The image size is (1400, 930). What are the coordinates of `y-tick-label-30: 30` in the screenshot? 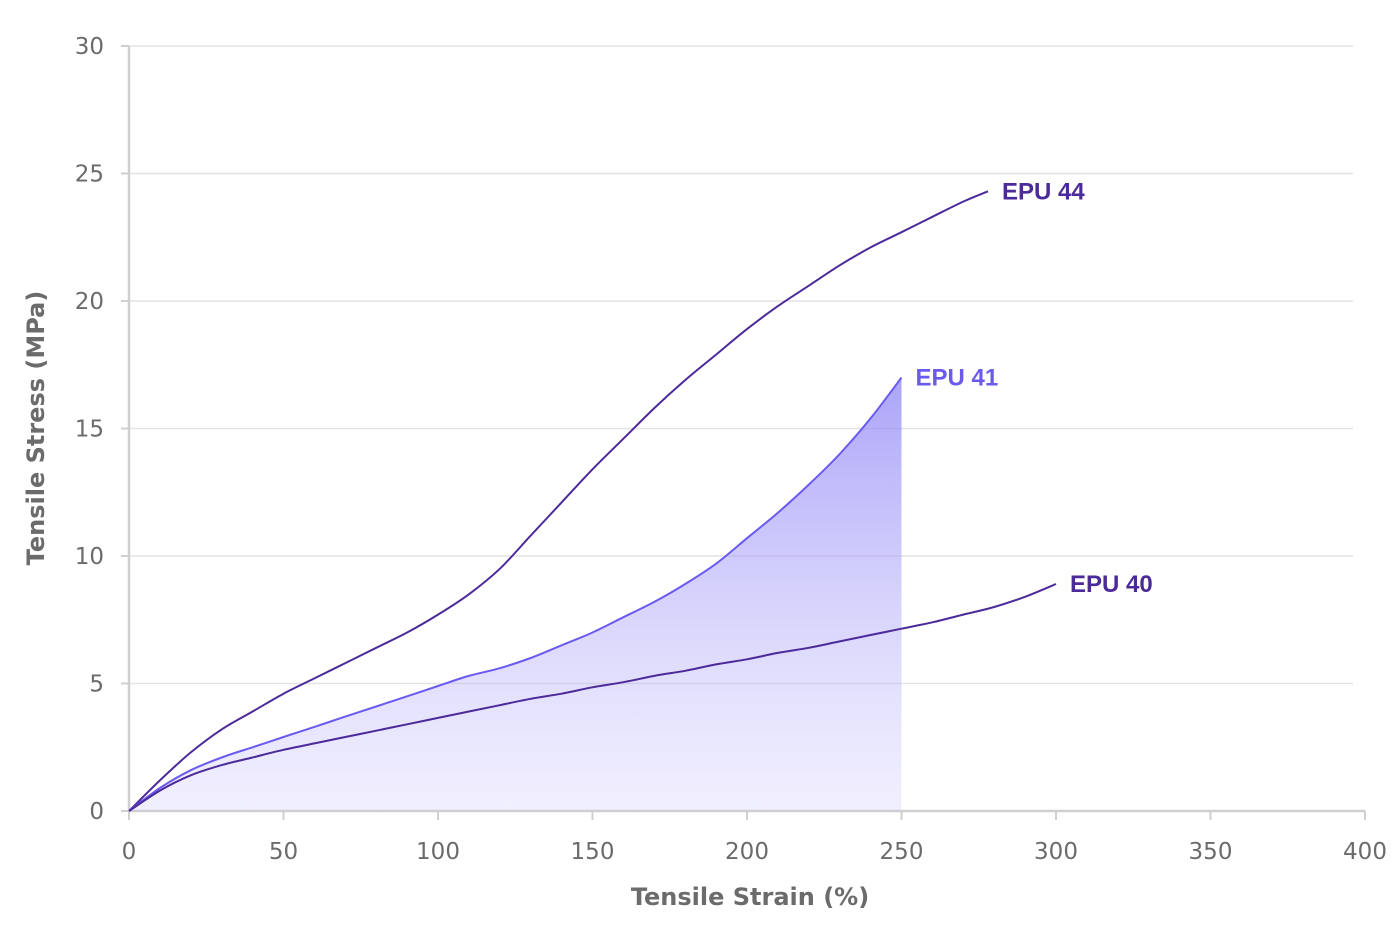 It's located at (89, 47).